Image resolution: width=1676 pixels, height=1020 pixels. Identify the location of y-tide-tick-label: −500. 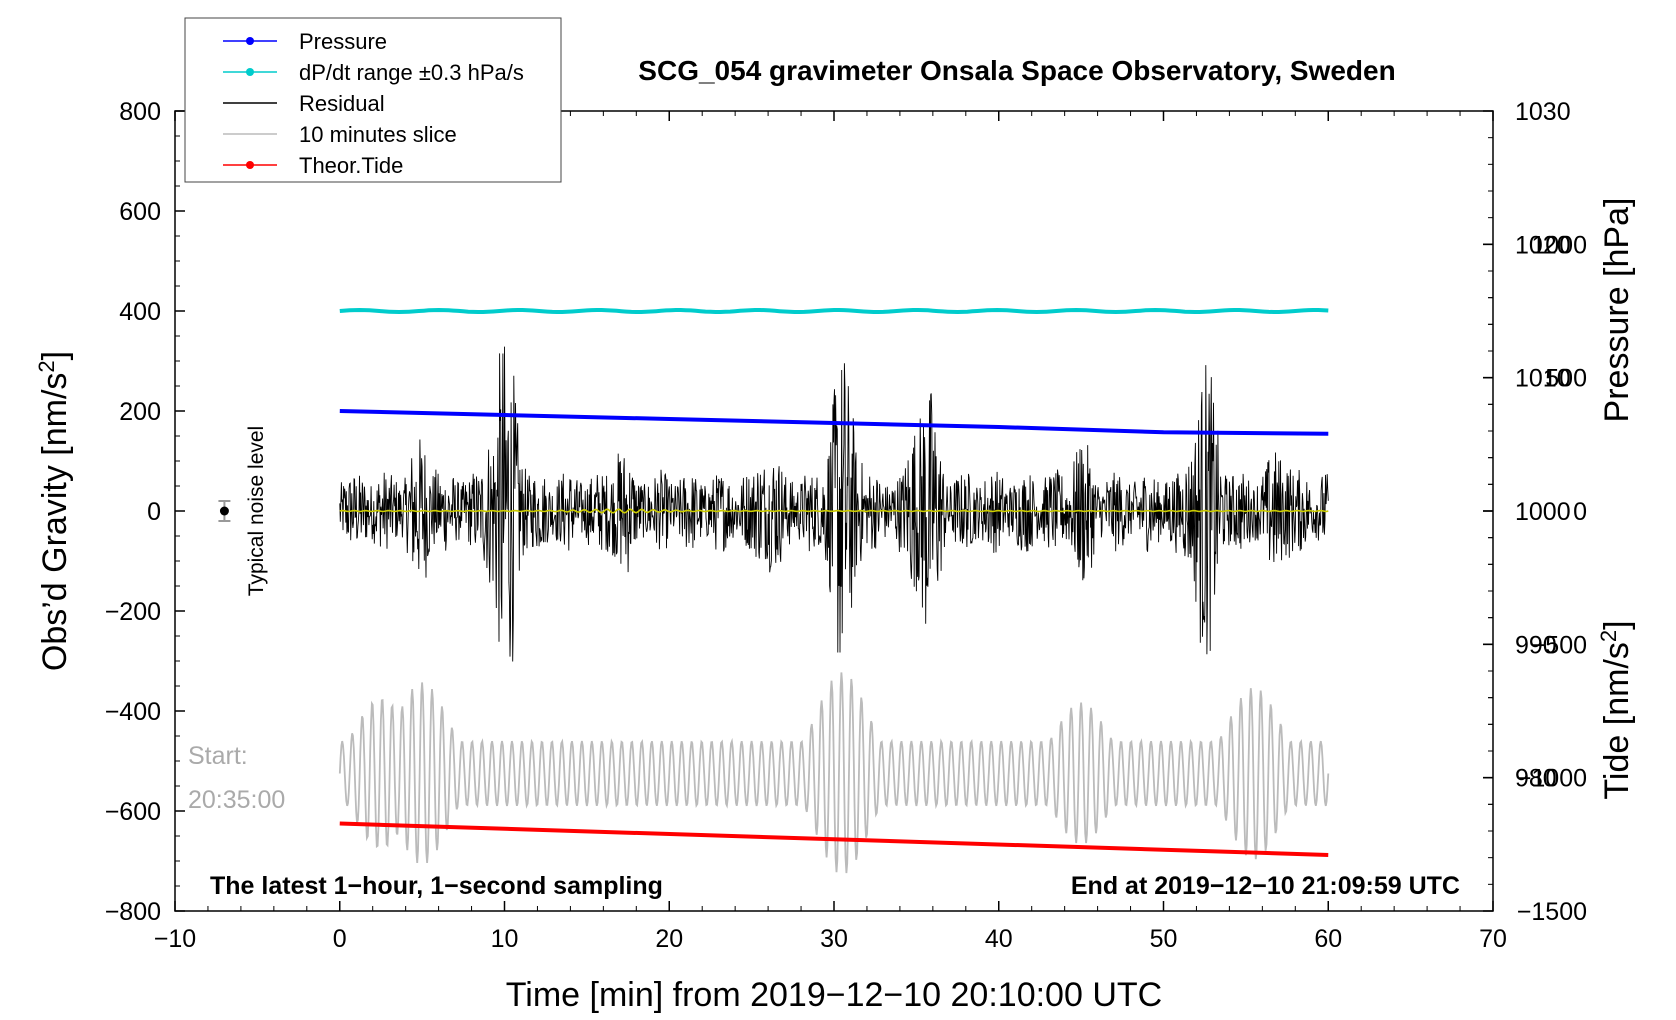
(1559, 645).